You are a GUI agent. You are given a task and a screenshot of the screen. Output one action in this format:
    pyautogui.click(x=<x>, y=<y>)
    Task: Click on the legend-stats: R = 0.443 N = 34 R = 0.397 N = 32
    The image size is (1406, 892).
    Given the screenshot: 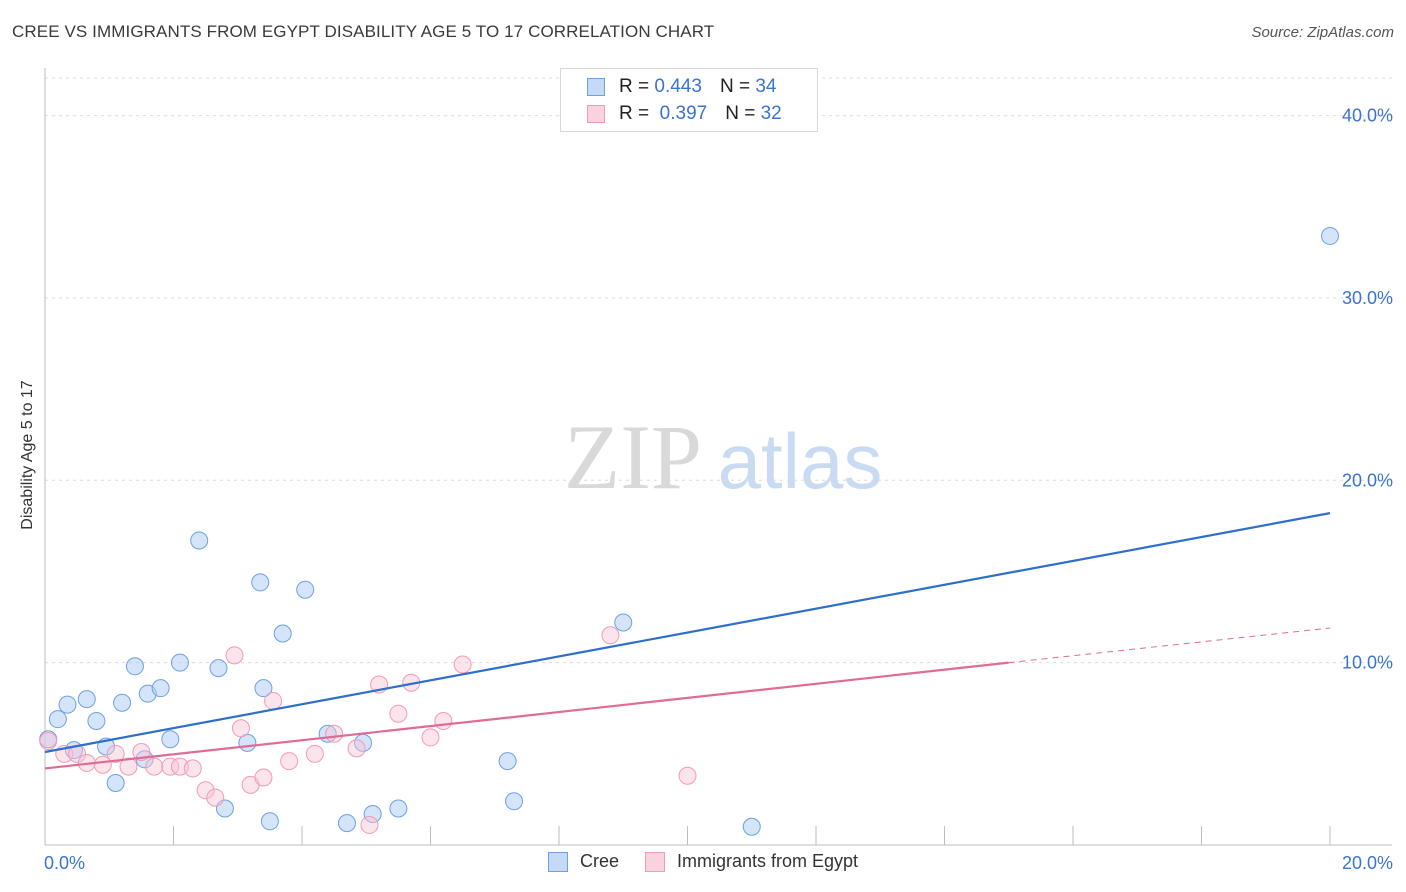 What is the action you would take?
    pyautogui.click(x=689, y=100)
    